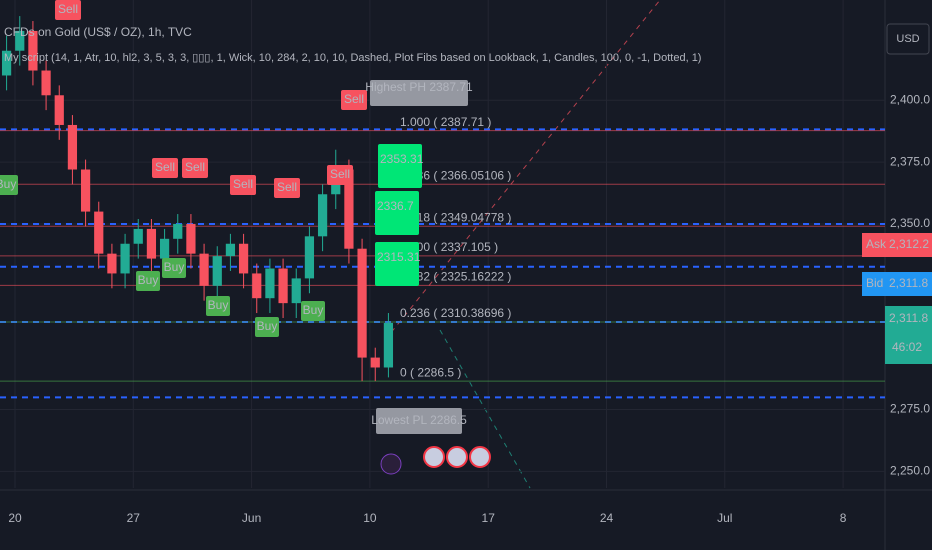  Describe the element at coordinates (455, 277) in the screenshot. I see `fib-label: 0.382 ( 2325.16222 )` at that location.